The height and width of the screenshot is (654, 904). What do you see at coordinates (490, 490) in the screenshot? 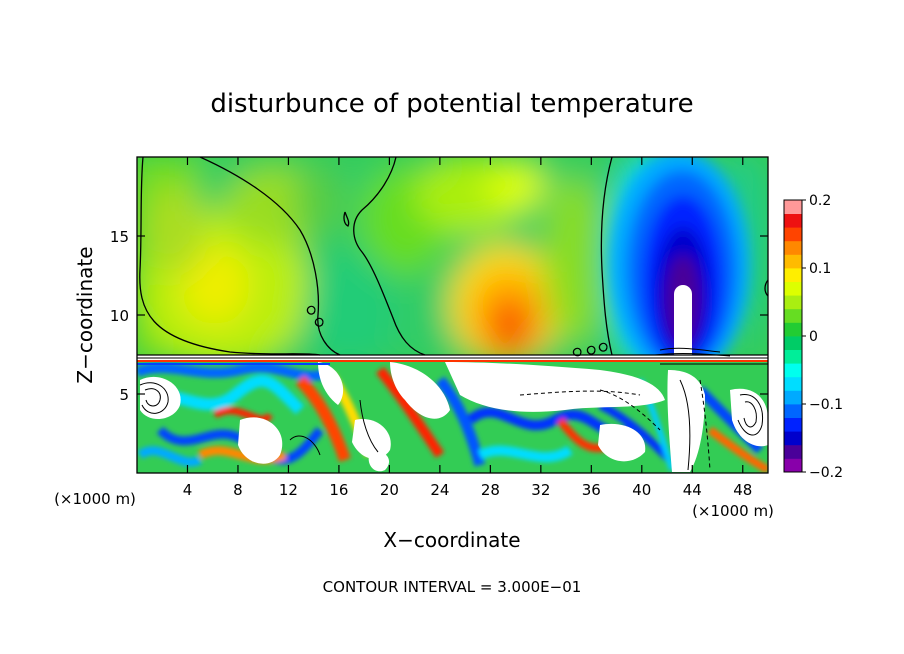
I see `x-tick-label: 28` at bounding box center [490, 490].